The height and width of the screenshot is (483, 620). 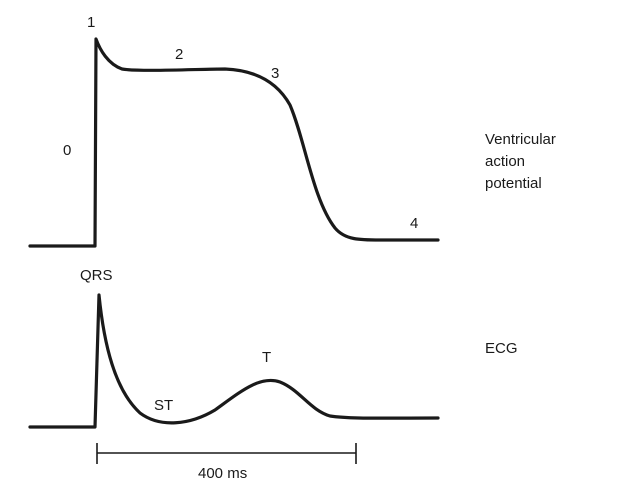 What do you see at coordinates (505, 161) in the screenshot?
I see `action-potential-title-line-2: action` at bounding box center [505, 161].